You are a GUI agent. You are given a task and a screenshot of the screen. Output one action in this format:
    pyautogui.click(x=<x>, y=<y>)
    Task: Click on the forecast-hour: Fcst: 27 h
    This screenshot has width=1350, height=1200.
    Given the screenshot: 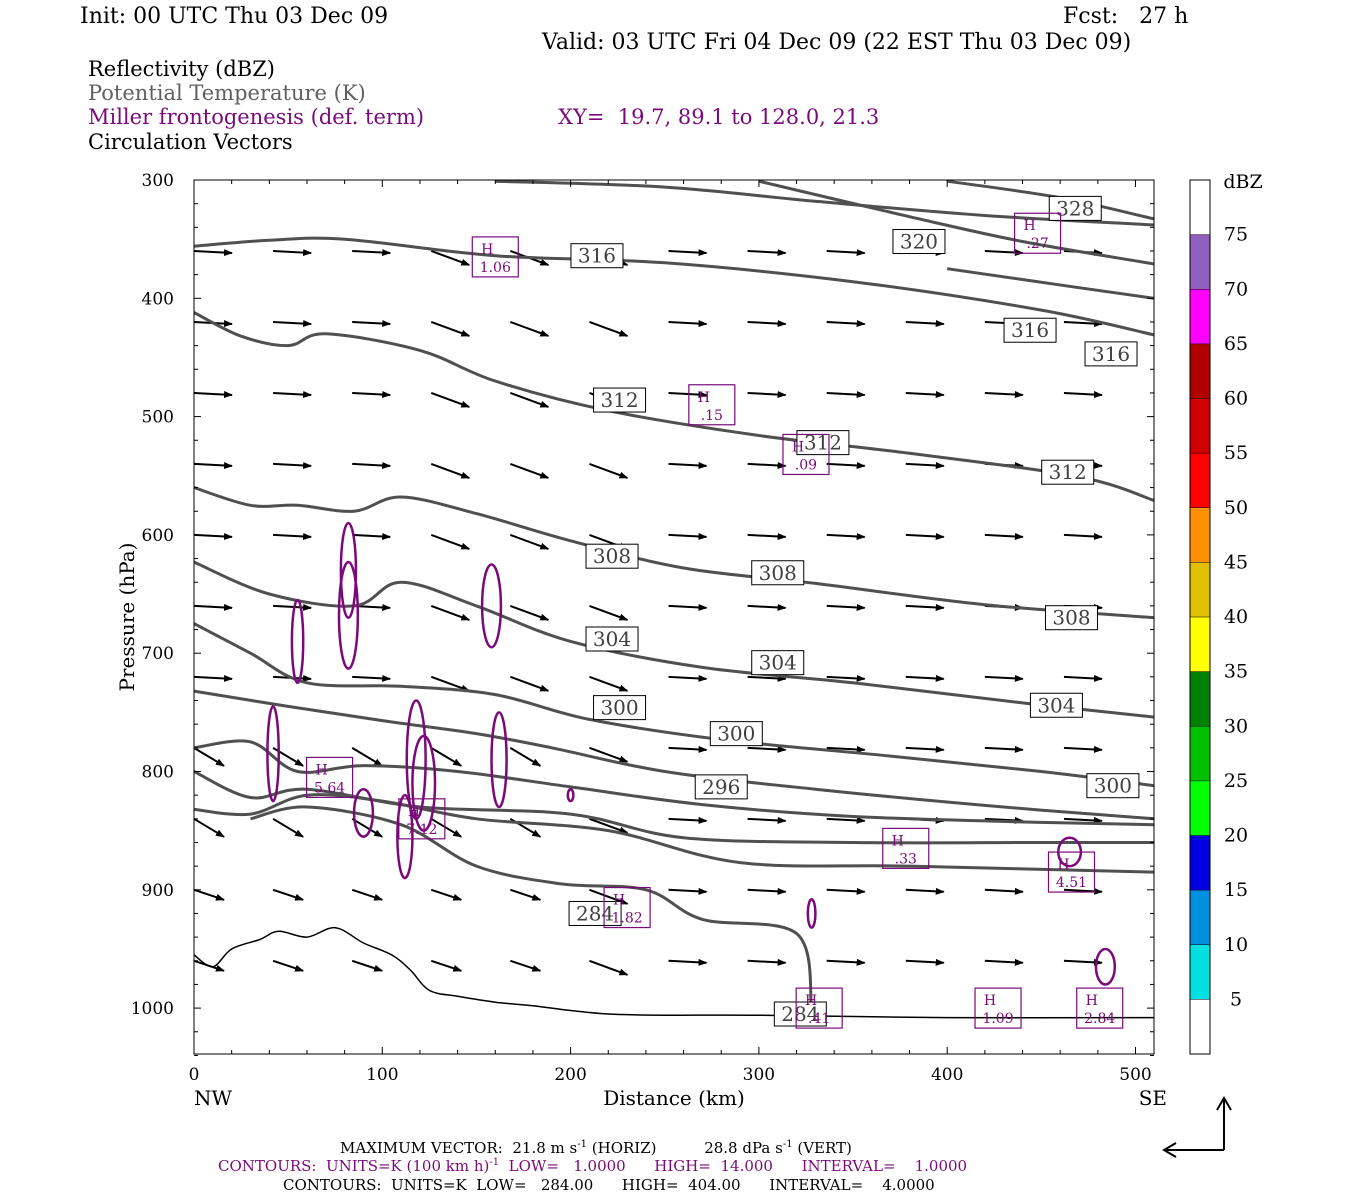 What is the action you would take?
    pyautogui.click(x=1126, y=16)
    